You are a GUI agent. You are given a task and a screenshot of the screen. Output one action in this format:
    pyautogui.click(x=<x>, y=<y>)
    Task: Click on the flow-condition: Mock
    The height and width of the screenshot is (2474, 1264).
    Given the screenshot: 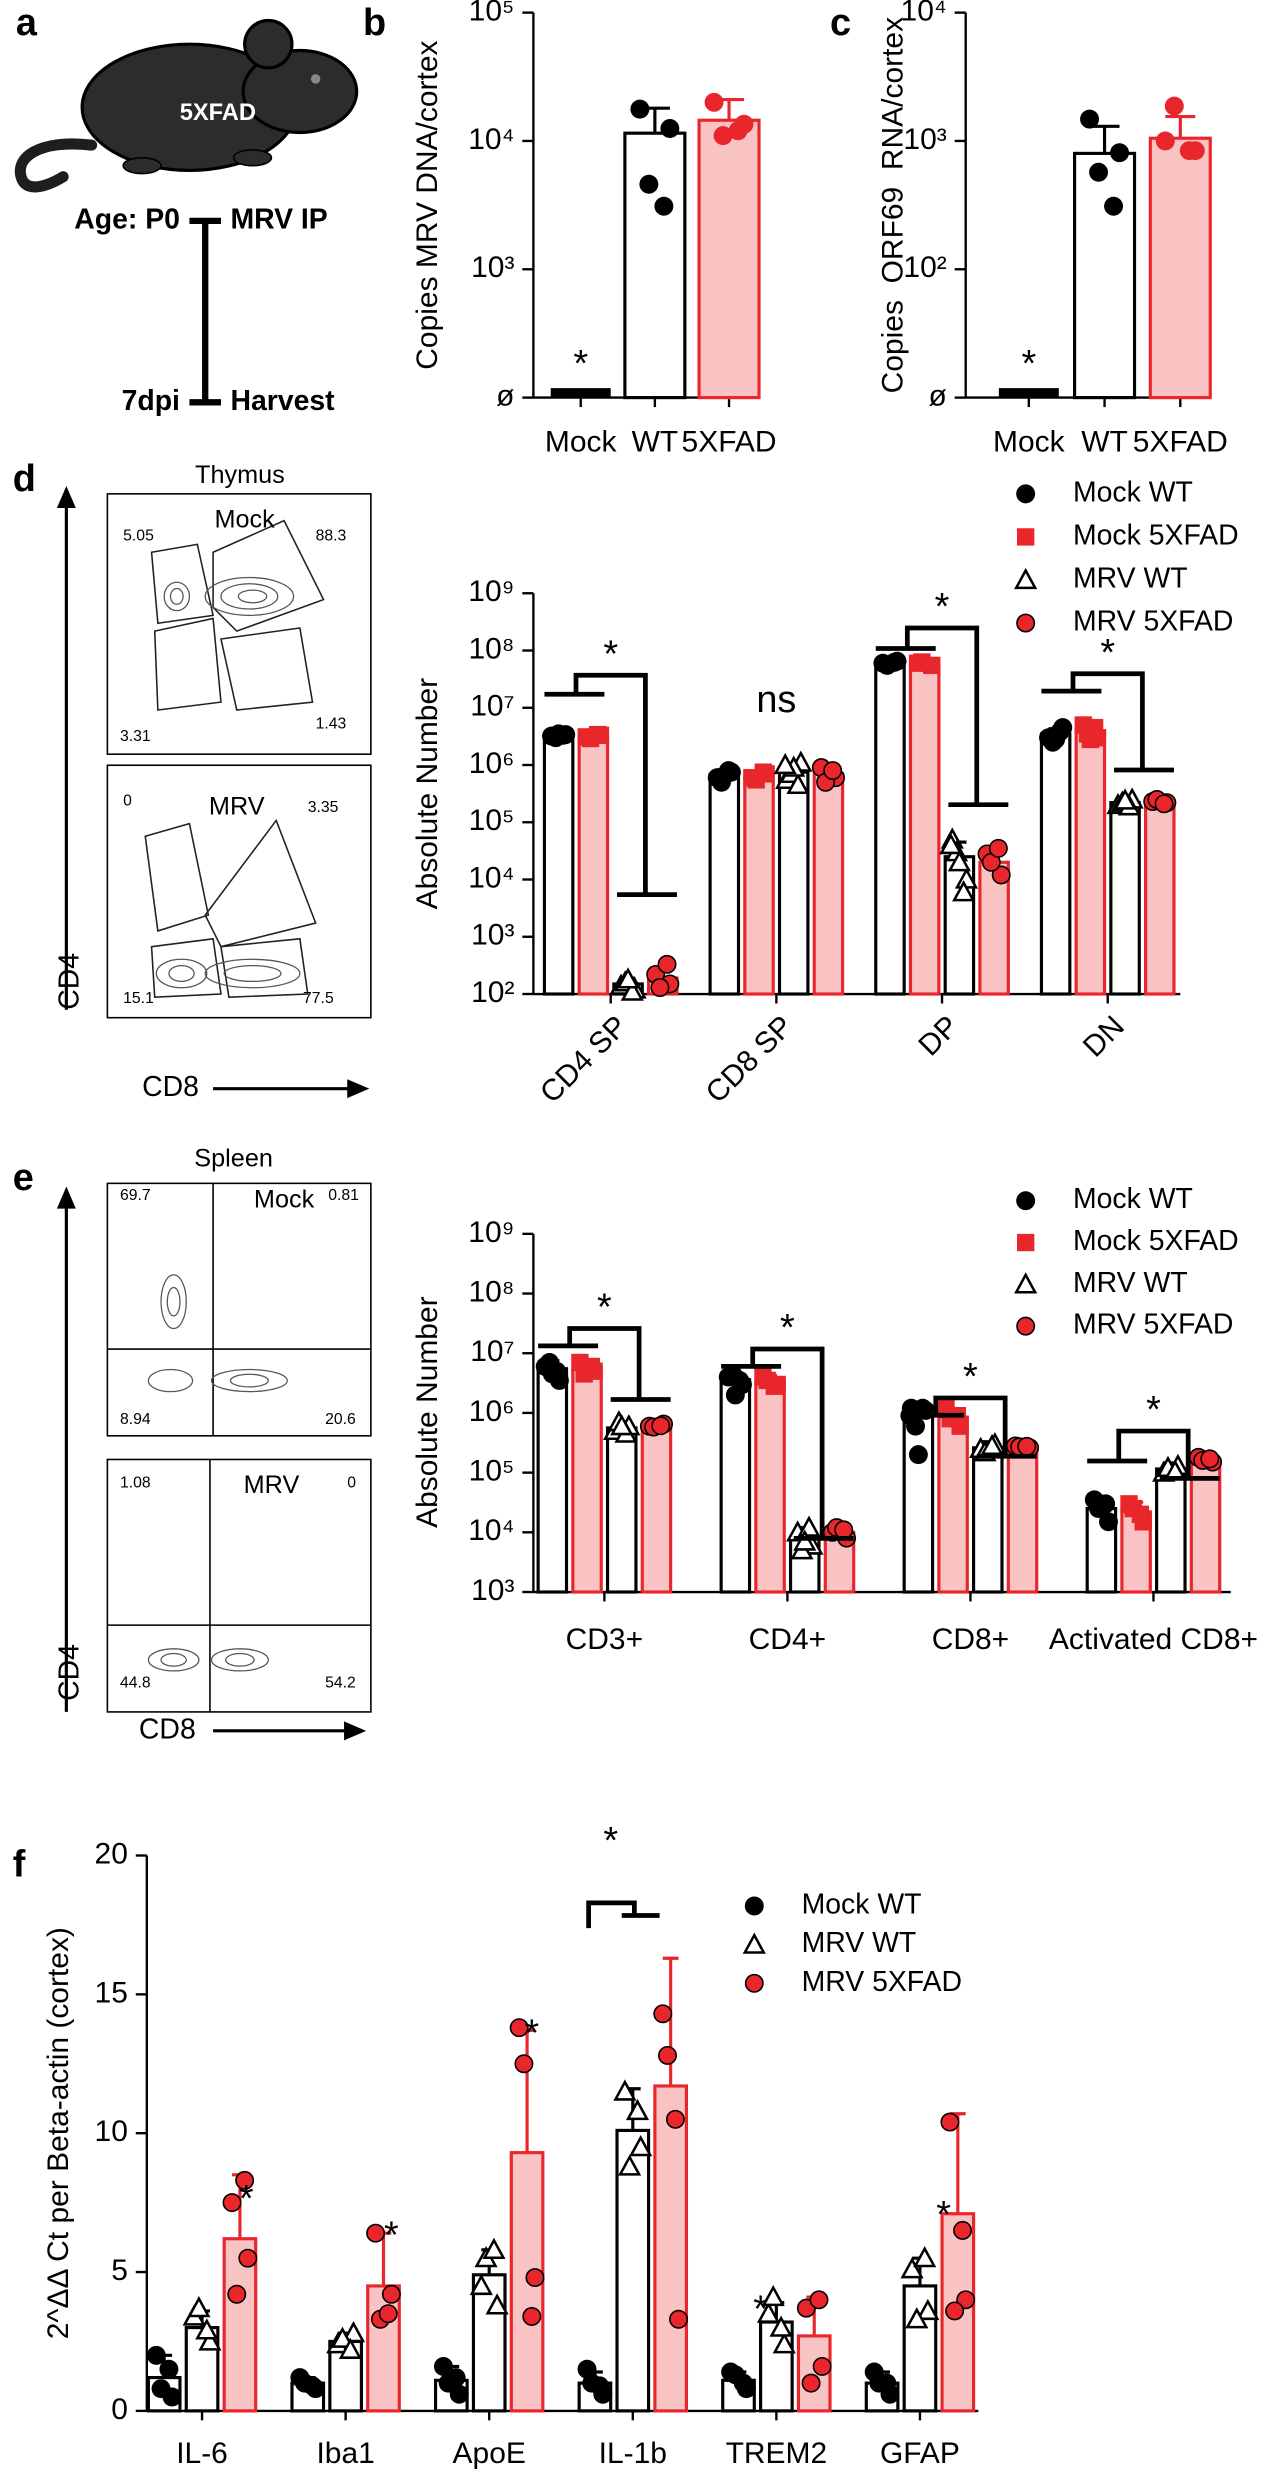 What is the action you would take?
    pyautogui.click(x=284, y=1199)
    